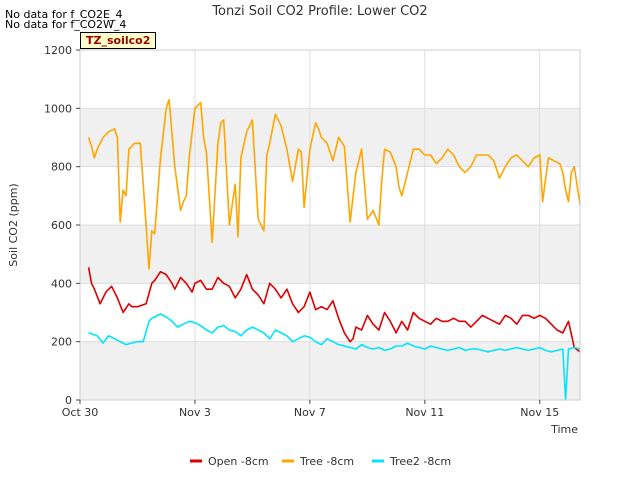 This screenshot has height=480, width=640. I want to click on no-data-note-2: No data for f_CO2W_4, so click(66, 24).